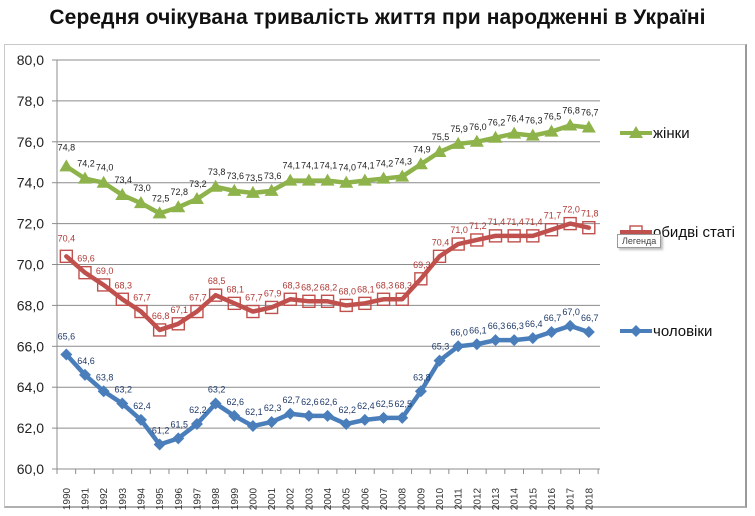 This screenshot has height=516, width=755. What do you see at coordinates (553, 216) in the screenshot?
I see `data-label: 71,7` at bounding box center [553, 216].